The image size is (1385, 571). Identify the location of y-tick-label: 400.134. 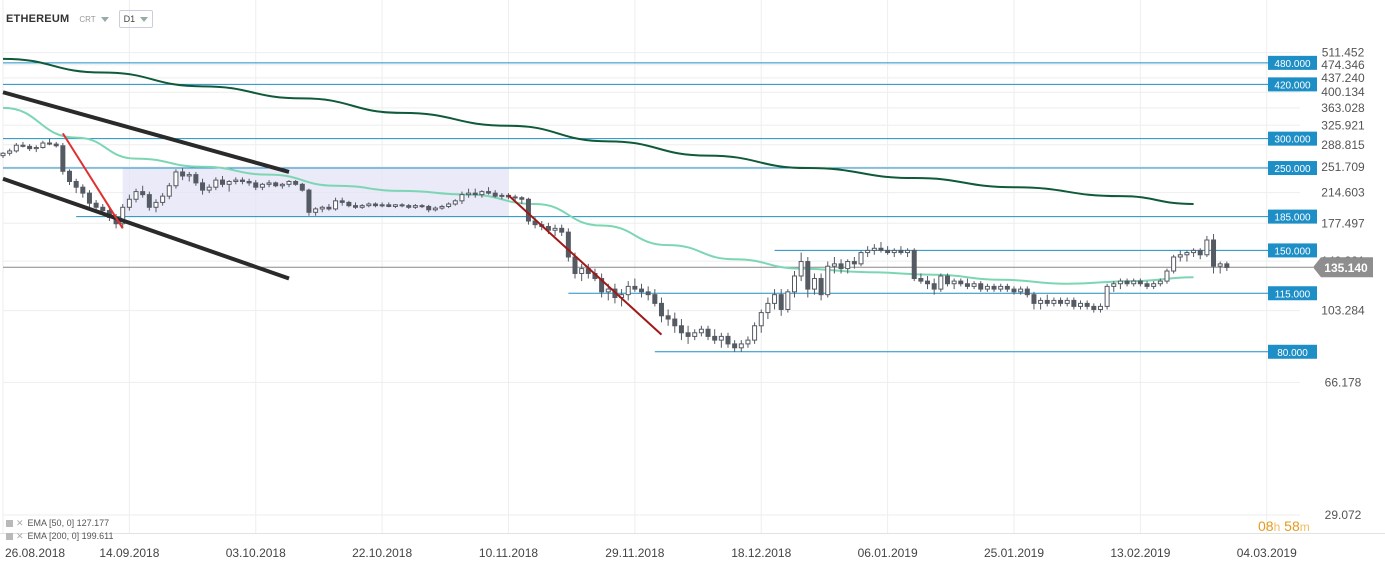
(1343, 92).